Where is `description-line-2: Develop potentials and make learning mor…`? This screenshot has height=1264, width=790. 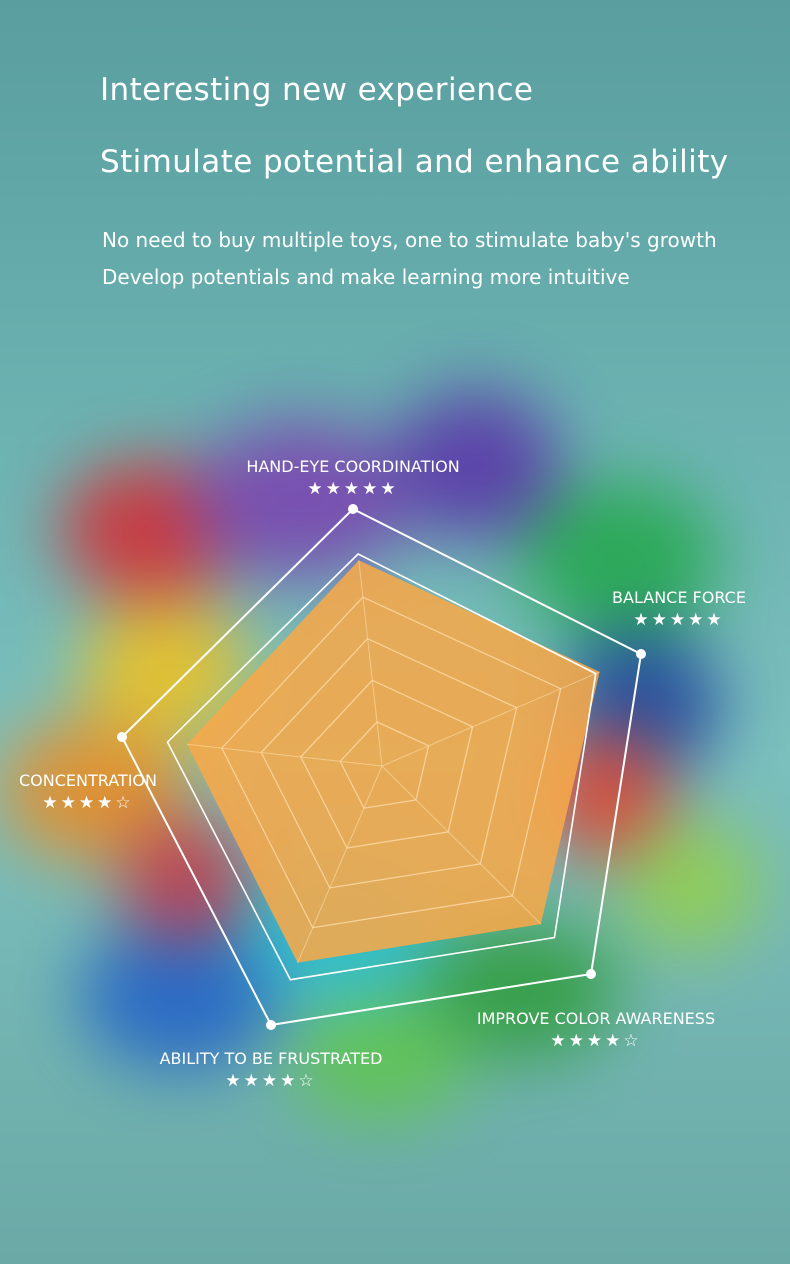
description-line-2: Develop potentials and make learning mor… is located at coordinates (366, 277).